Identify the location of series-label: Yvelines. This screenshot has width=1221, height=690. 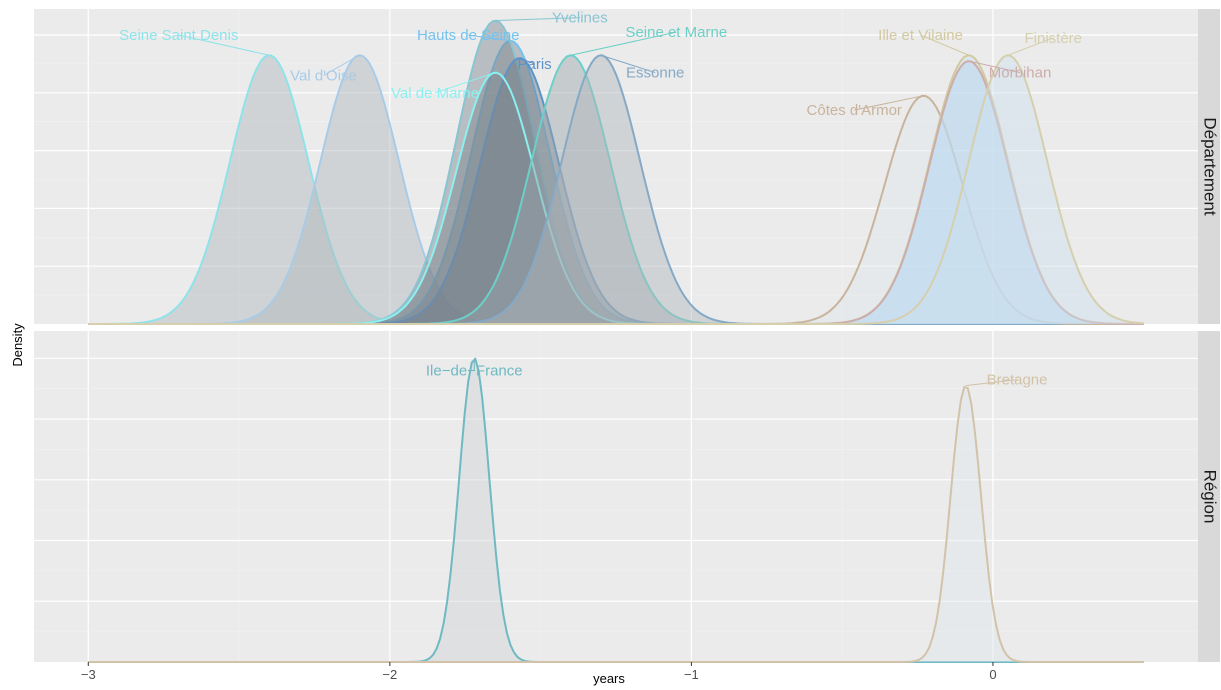
(580, 18).